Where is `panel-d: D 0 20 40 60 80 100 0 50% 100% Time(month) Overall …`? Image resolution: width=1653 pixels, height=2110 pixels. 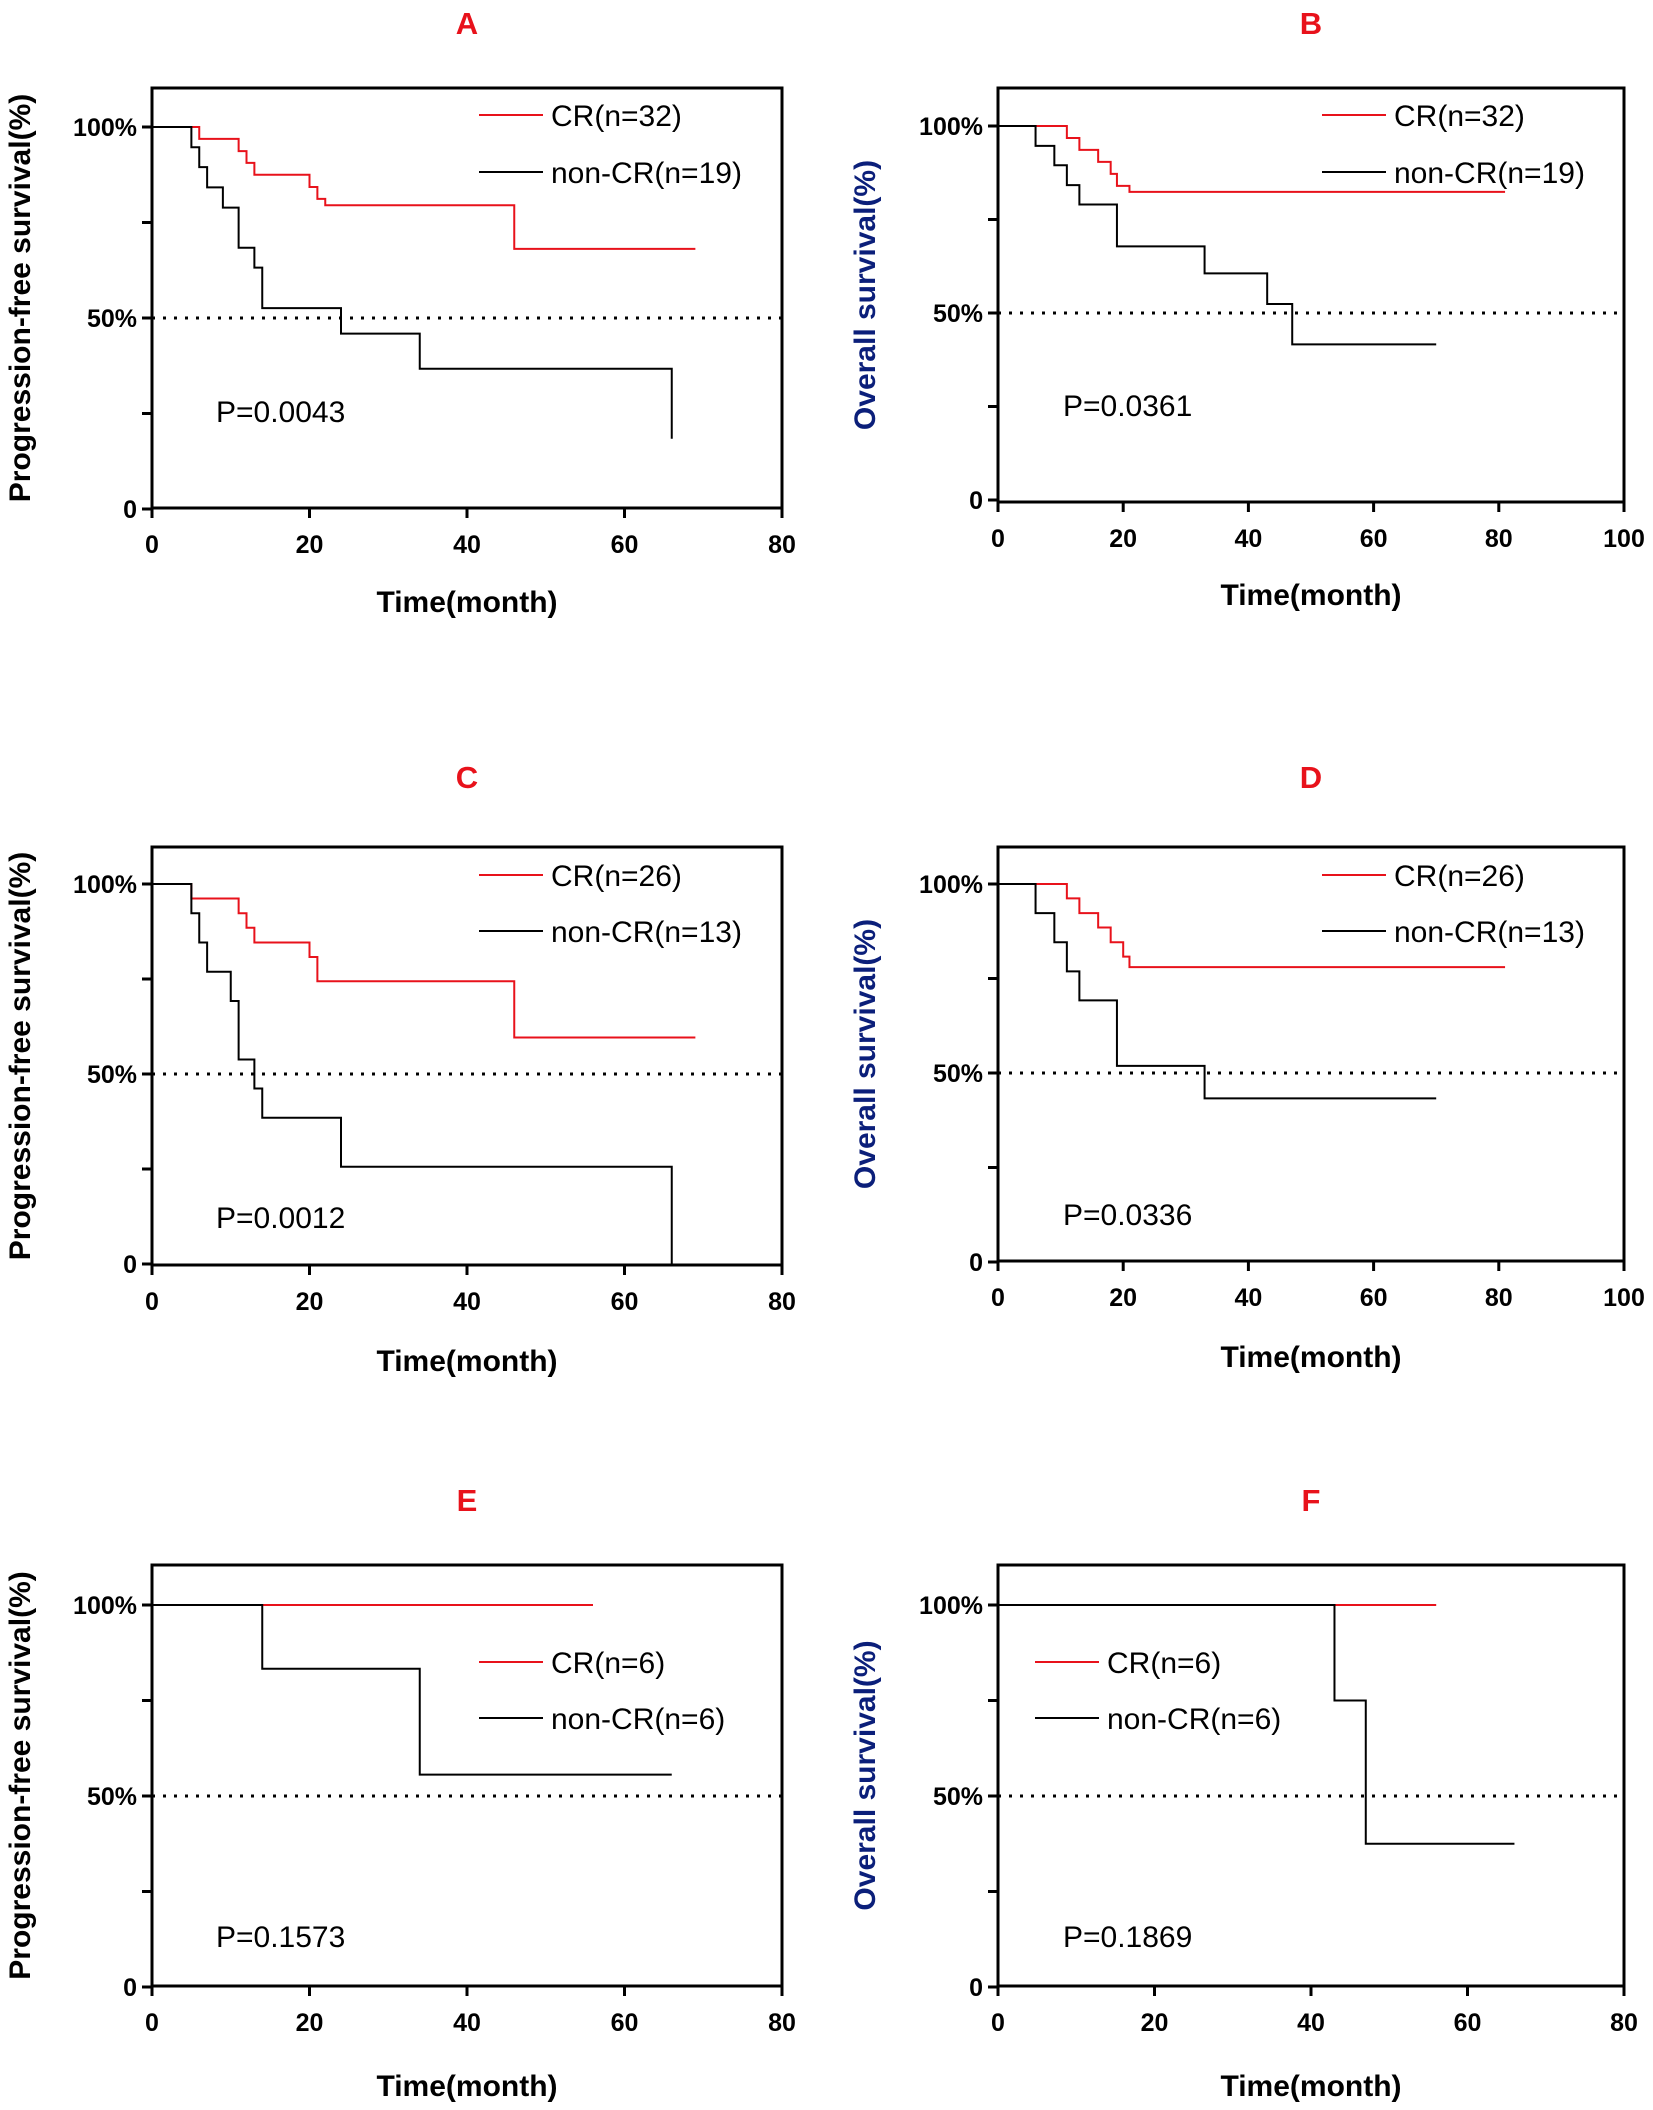 panel-d: D 0 20 40 60 80 100 0 50% 100% Time(month) Overall … is located at coordinates (1247, 1067).